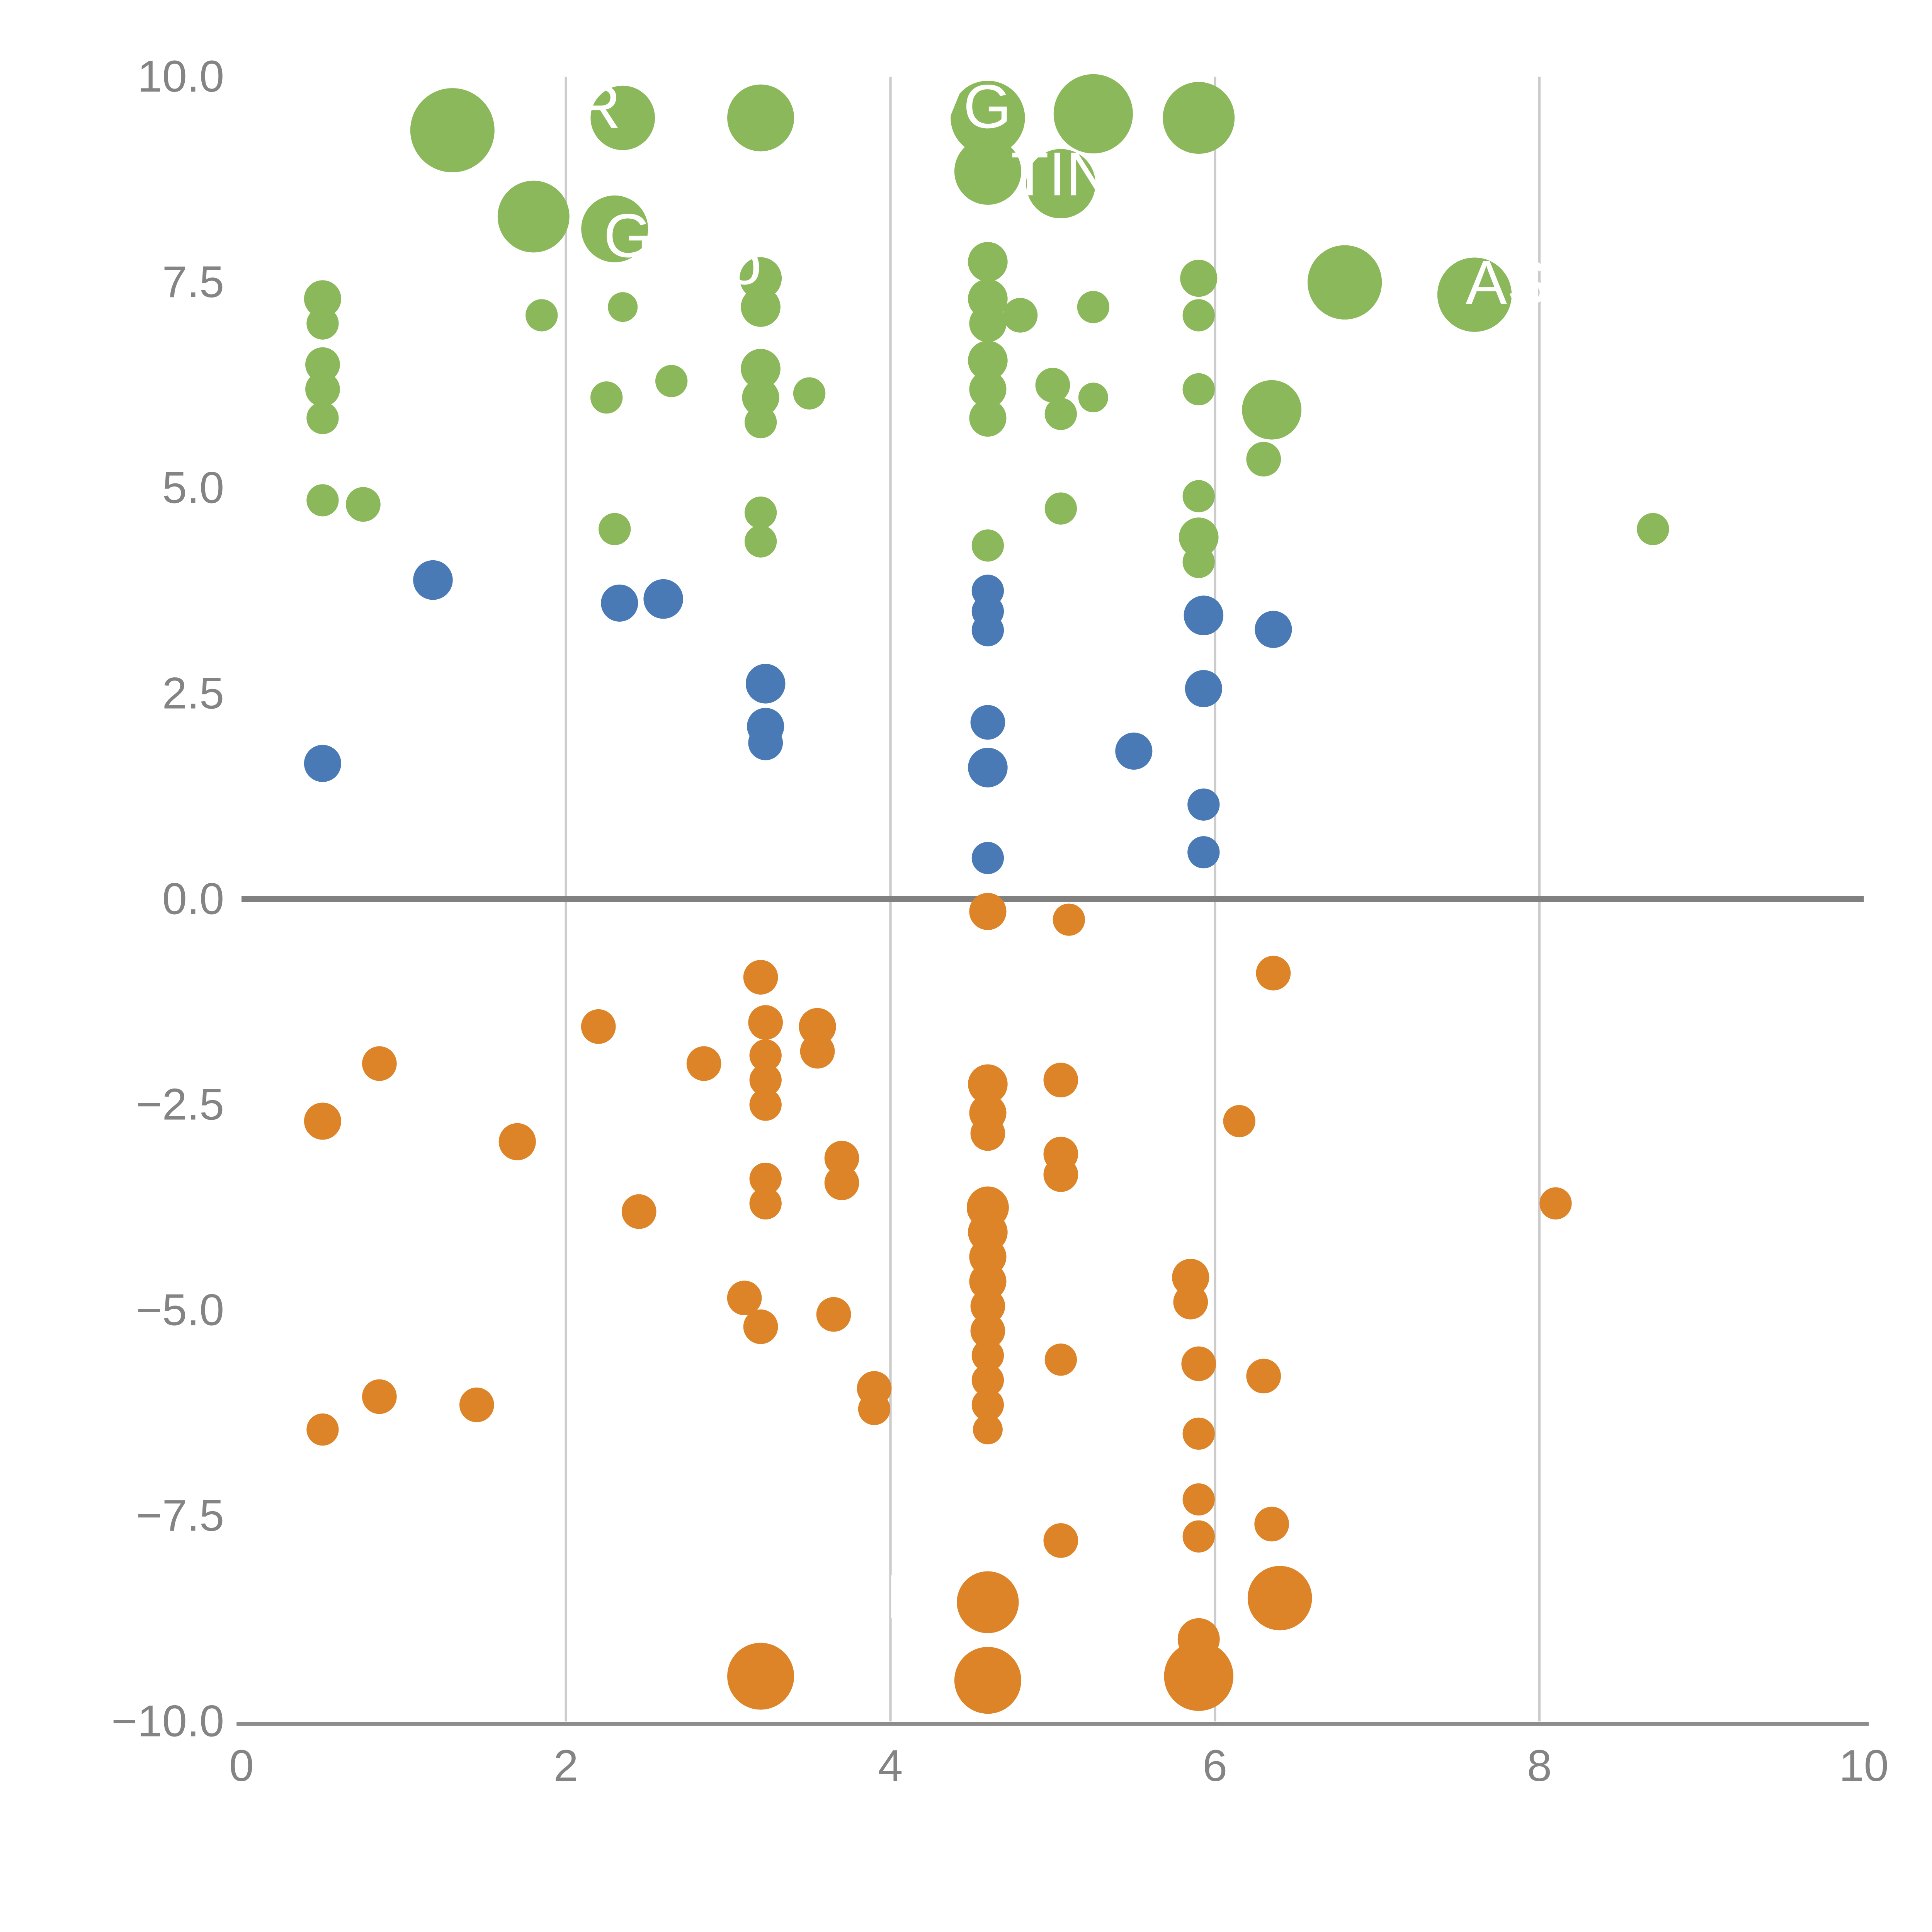 This screenshot has height=1932, width=1932. Describe the element at coordinates (181, 77) in the screenshot. I see `y-tick-label: 10.0` at that location.